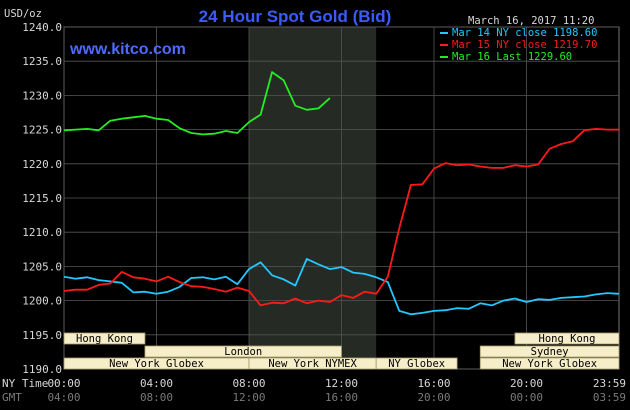  What do you see at coordinates (248, 383) in the screenshot?
I see `x-tick-ny: 08:00` at bounding box center [248, 383].